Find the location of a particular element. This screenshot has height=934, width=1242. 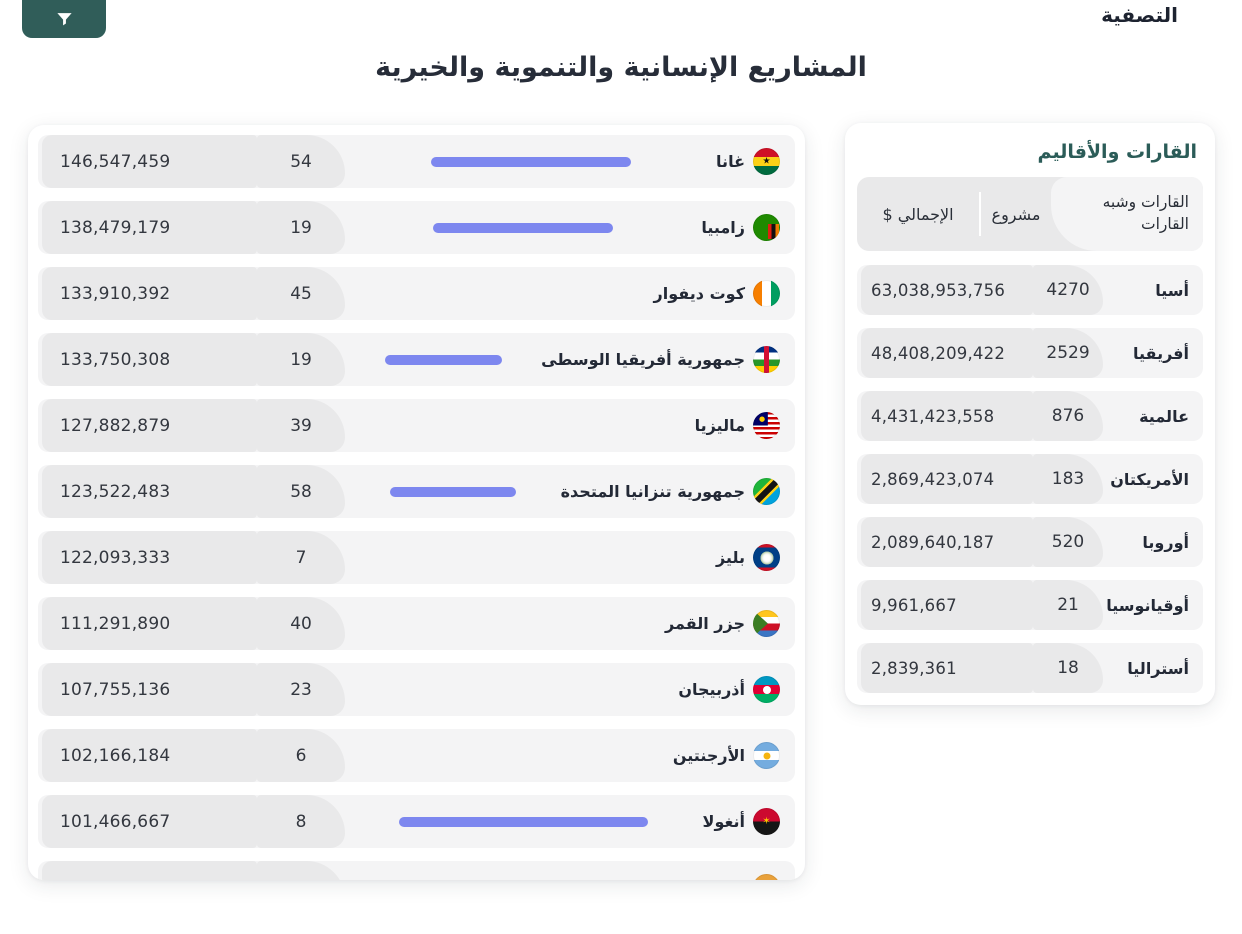

continent-total-amount: 2,869,423,074 is located at coordinates (947, 479).